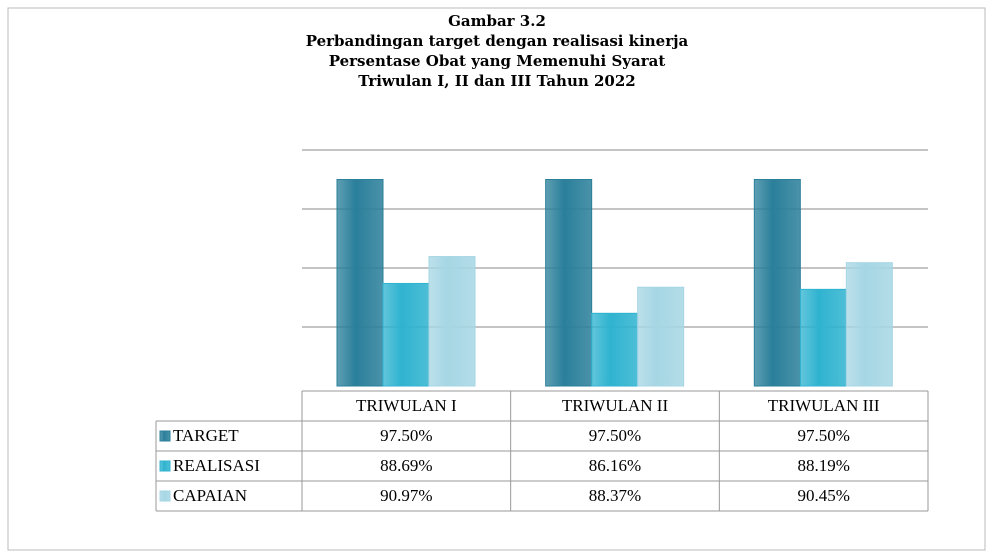 Image resolution: width=993 pixels, height=560 pixels. Describe the element at coordinates (497, 81) in the screenshot. I see `chart-title: Triwulan I, II dan III Tahun 2022` at that location.